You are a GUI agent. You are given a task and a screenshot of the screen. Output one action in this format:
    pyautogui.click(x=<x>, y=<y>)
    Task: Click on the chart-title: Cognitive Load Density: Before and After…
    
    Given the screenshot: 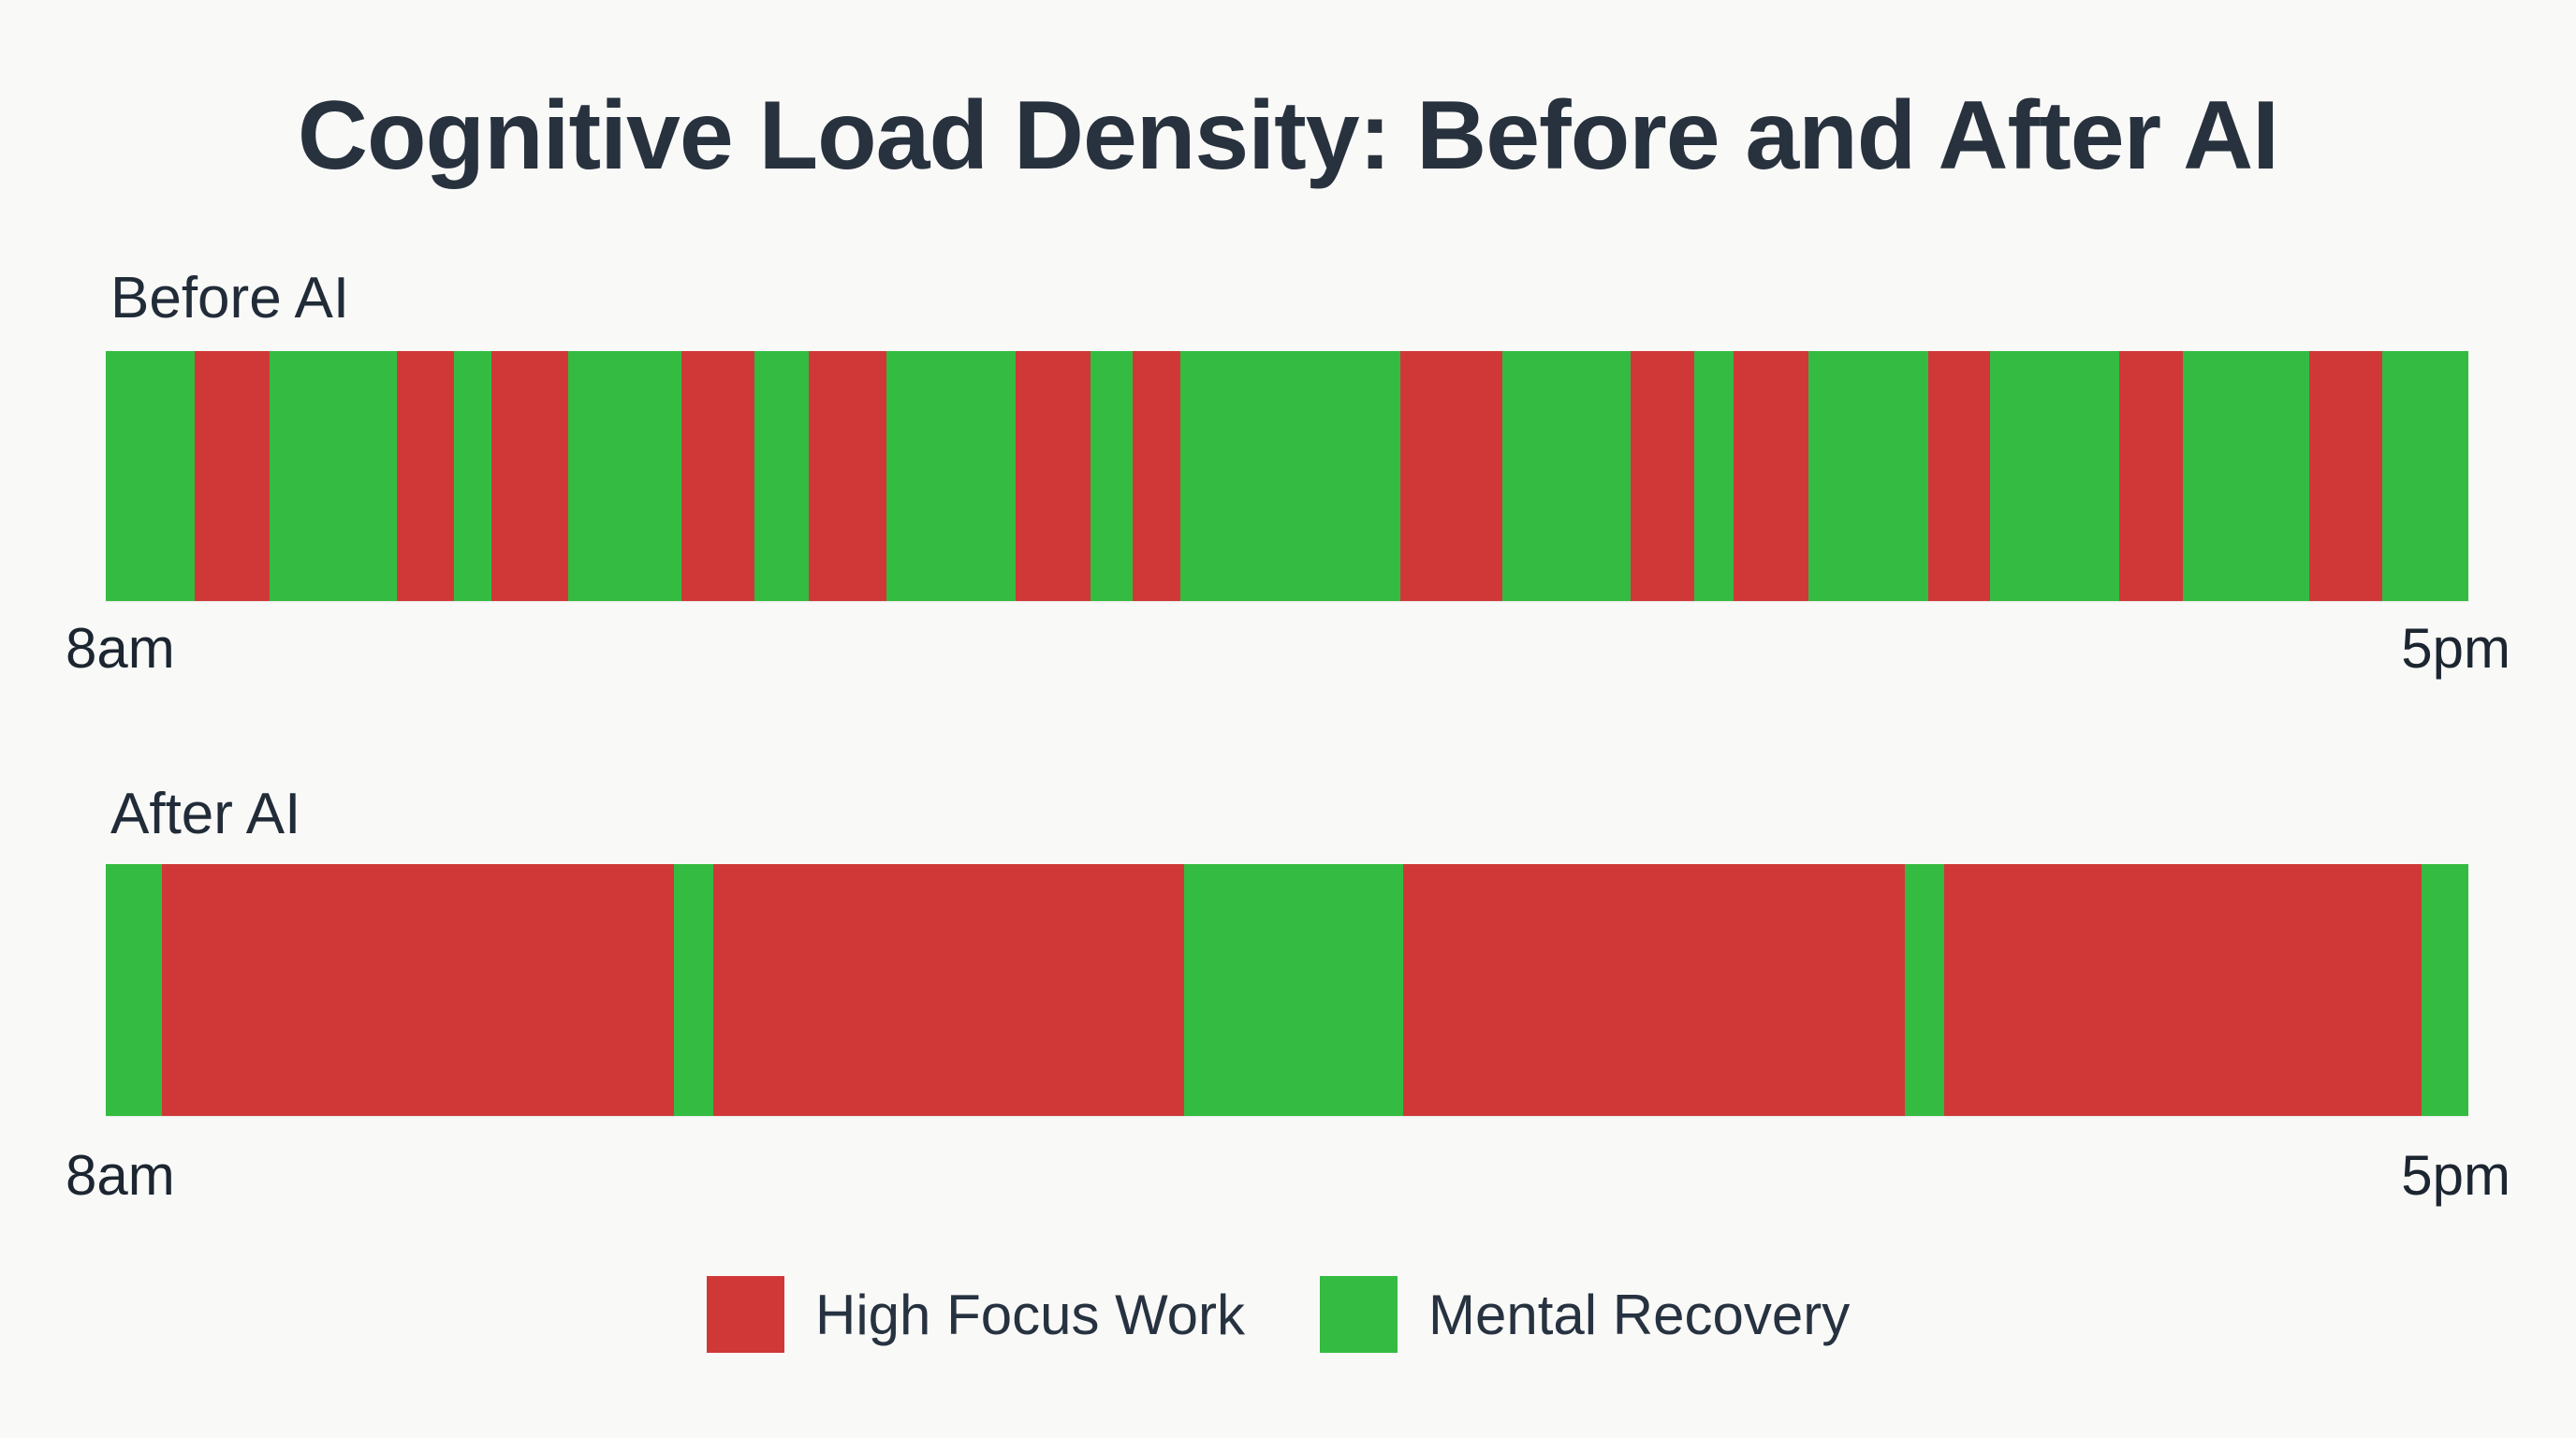 What is the action you would take?
    pyautogui.click(x=1288, y=135)
    